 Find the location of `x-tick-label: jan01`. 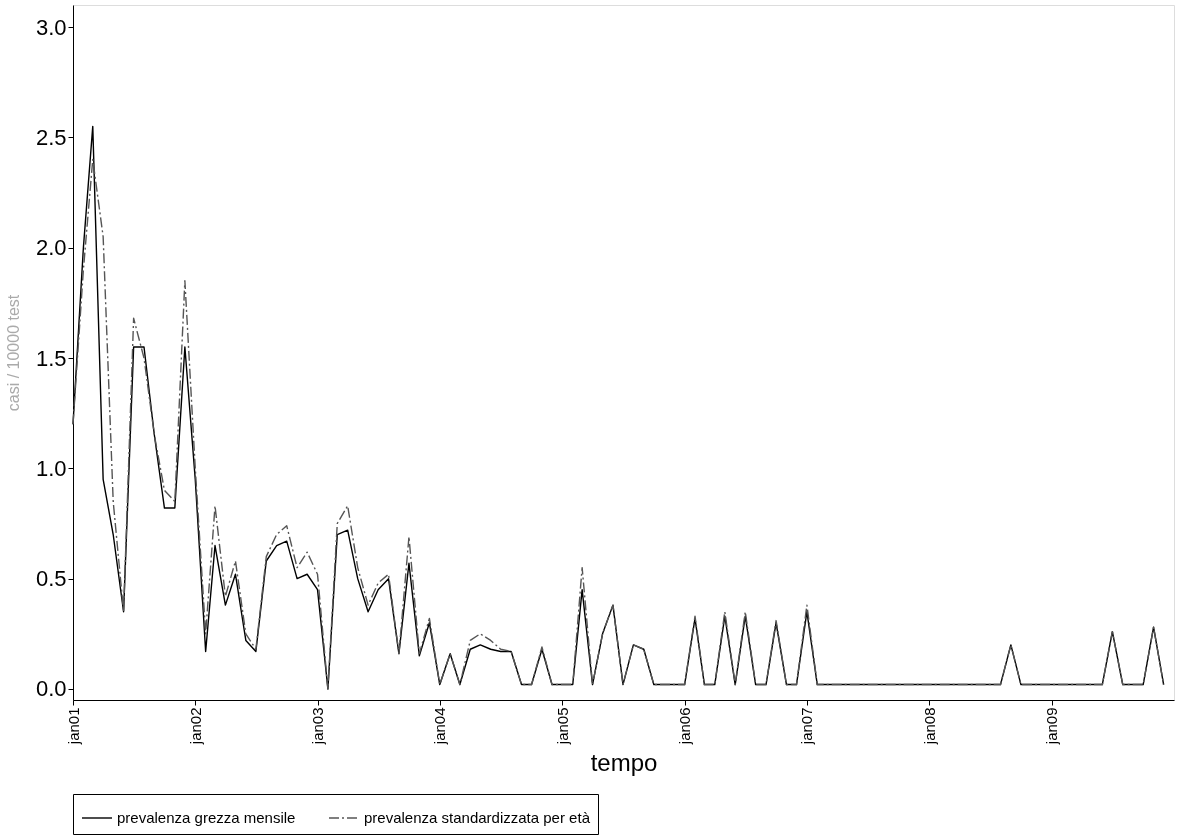

x-tick-label: jan01 is located at coordinates (73, 726).